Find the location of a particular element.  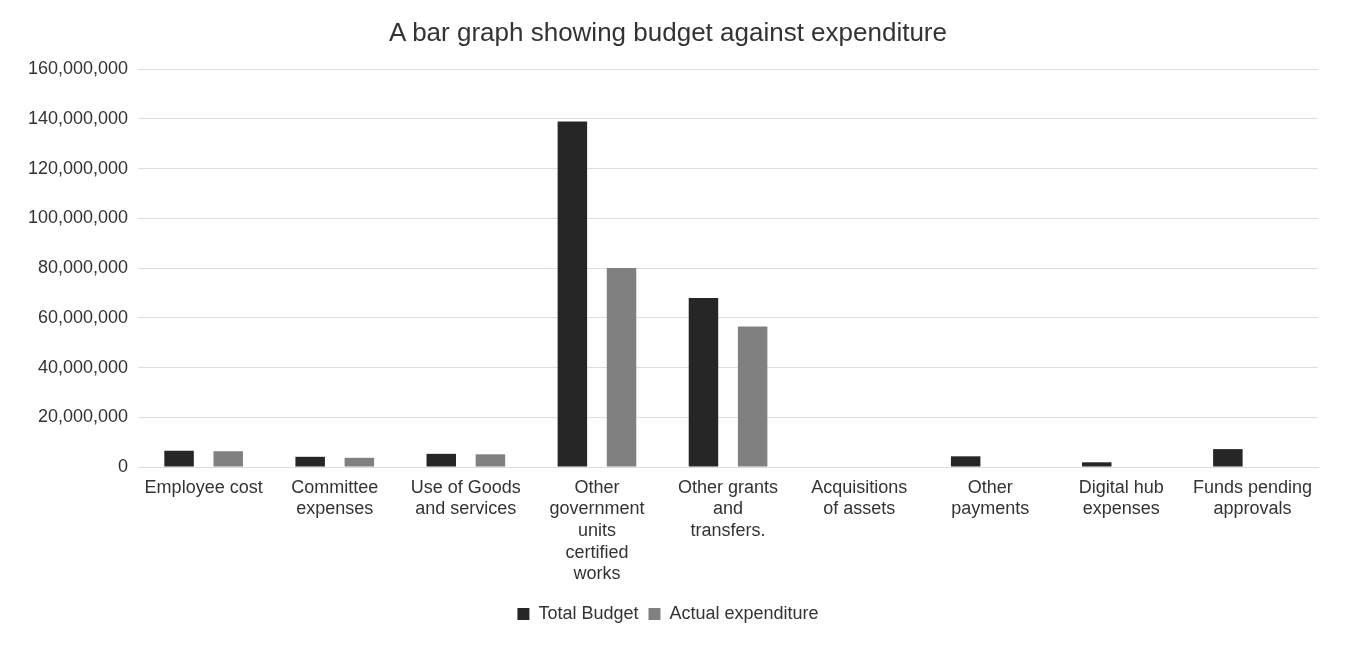

chart-title: A bar graph showing budget against expenditure is located at coordinates (668, 31).